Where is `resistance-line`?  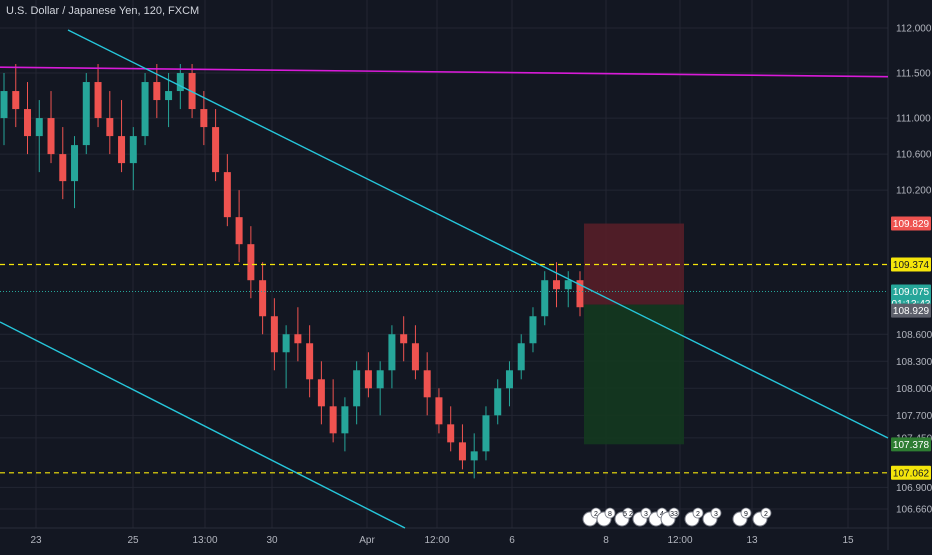
resistance-line is located at coordinates (444, 72).